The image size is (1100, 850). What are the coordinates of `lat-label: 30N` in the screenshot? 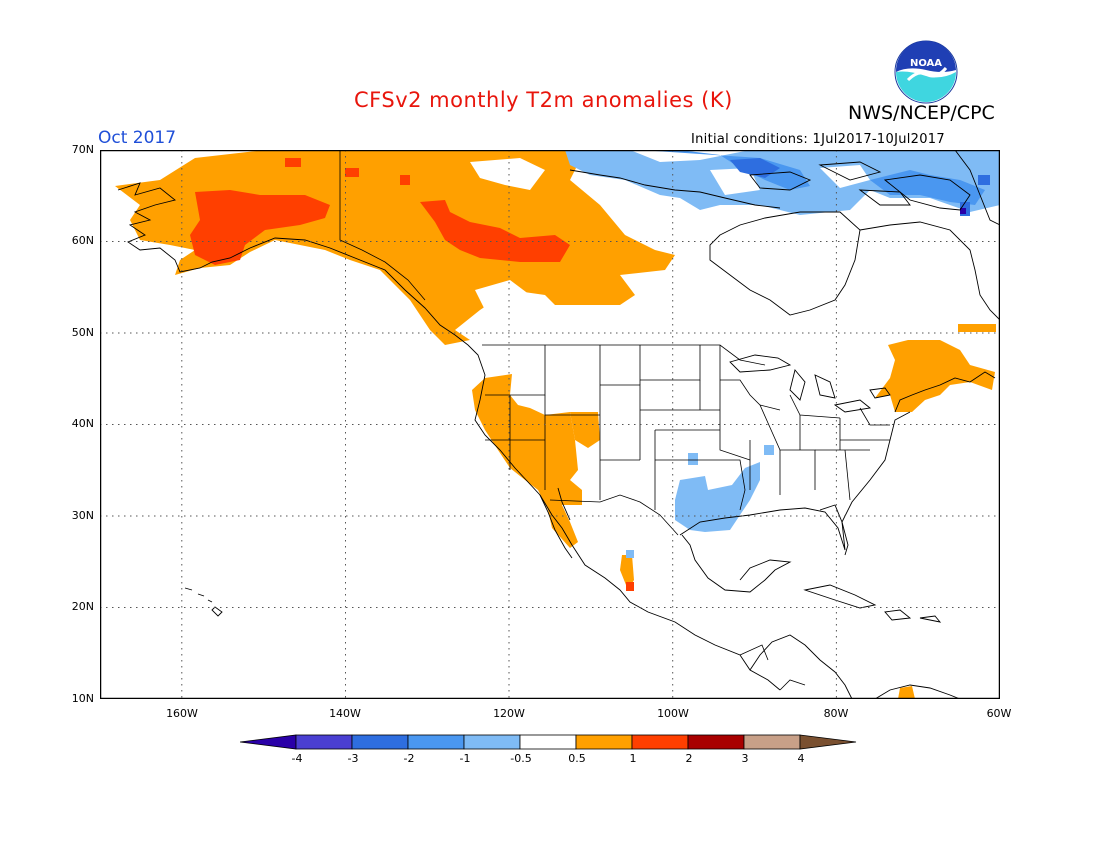 It's located at (82, 515).